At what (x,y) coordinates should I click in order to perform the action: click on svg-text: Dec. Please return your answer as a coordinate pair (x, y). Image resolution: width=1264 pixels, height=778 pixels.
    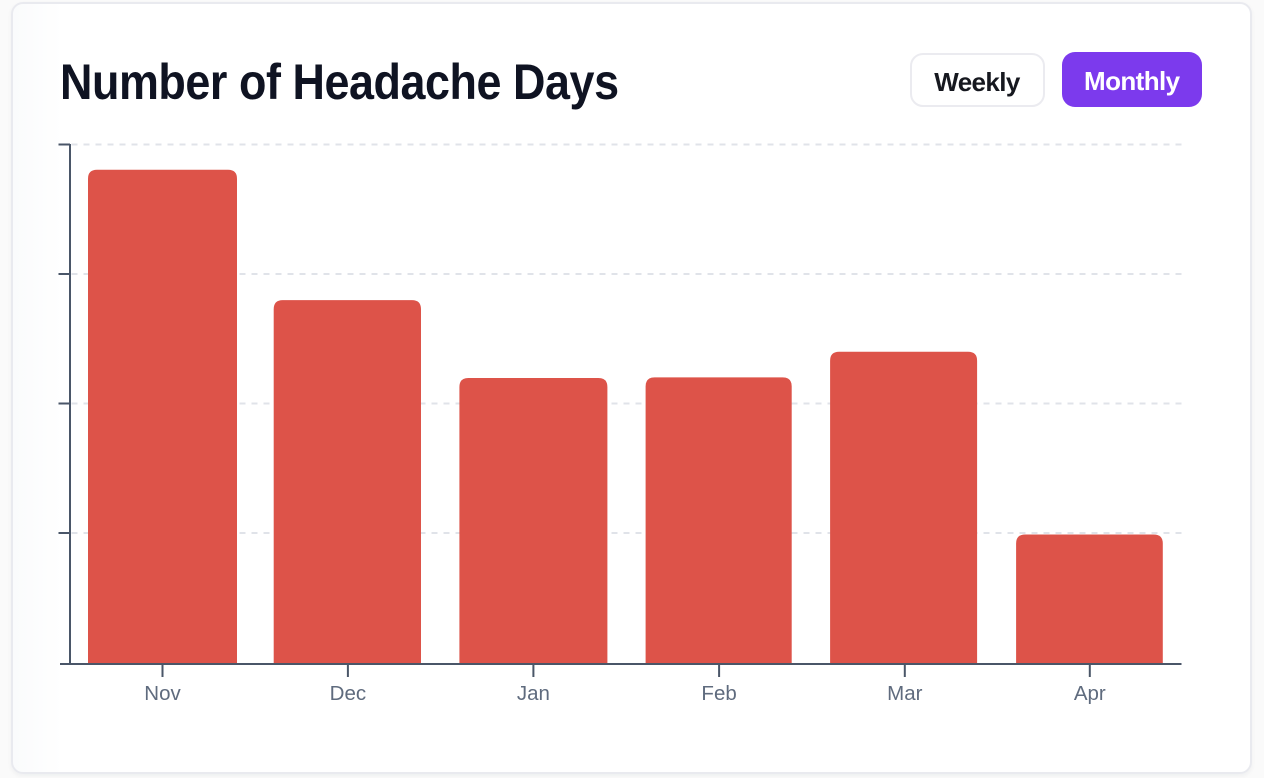
    Looking at the image, I should click on (348, 693).